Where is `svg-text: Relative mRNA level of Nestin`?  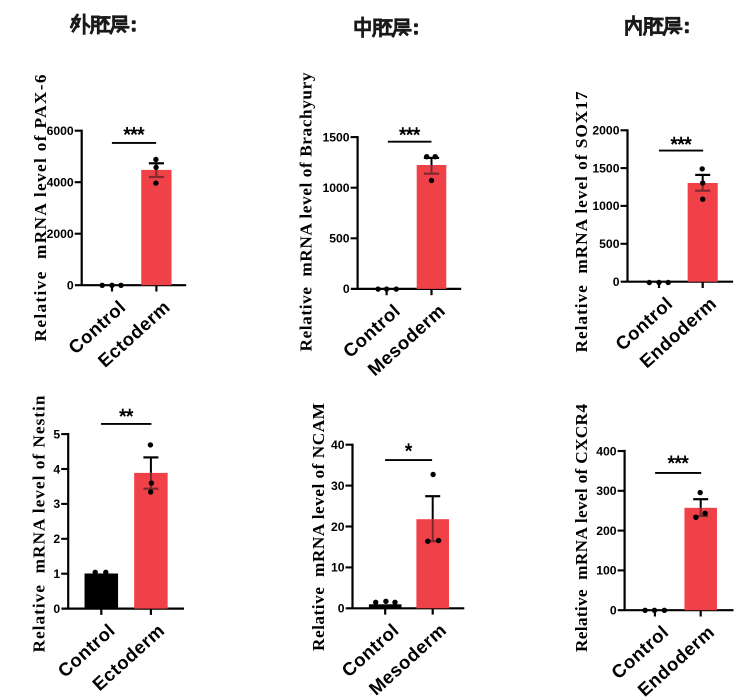 svg-text: Relative mRNA level of Nestin is located at coordinates (39, 523).